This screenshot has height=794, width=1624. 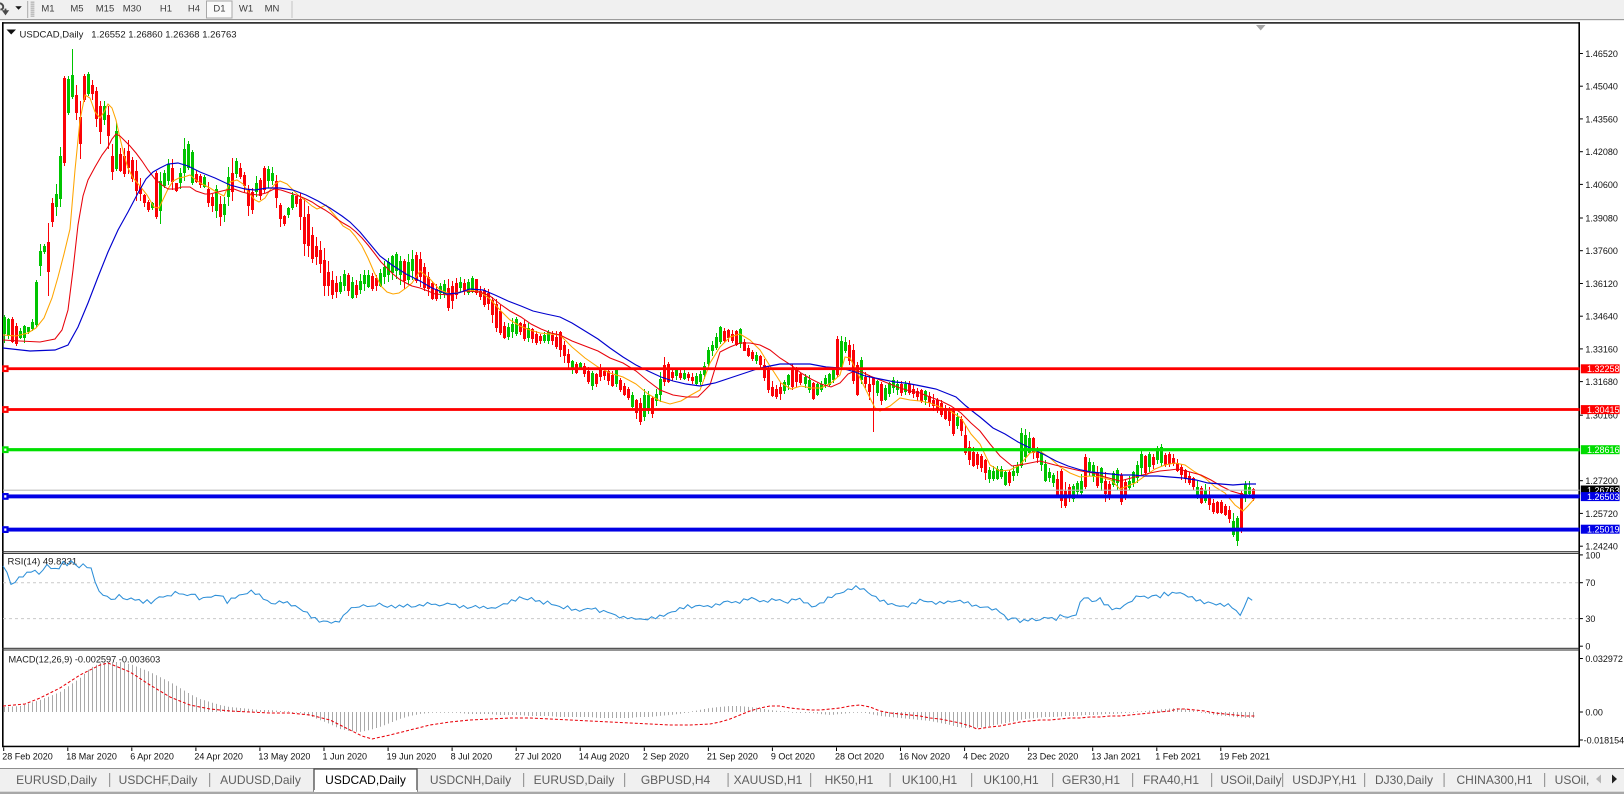 What do you see at coordinates (1324, 780) in the screenshot?
I see `svg-text: USDJPY,H1` at bounding box center [1324, 780].